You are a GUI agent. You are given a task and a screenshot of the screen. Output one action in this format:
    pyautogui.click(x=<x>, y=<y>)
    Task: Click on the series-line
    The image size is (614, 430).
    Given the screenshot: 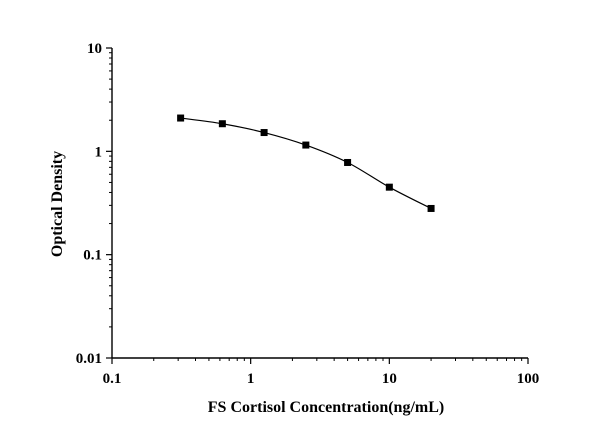 What is the action you would take?
    pyautogui.click(x=306, y=163)
    